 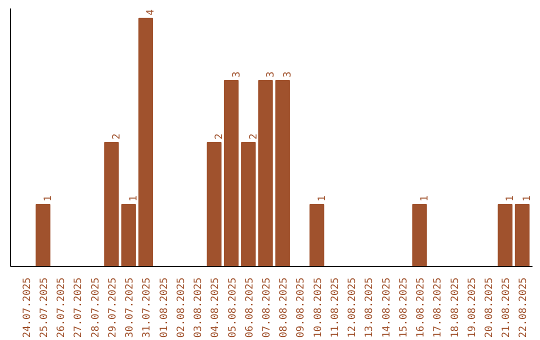 I want to click on x-tick-label: 10.08.2025, so click(x=318, y=307).